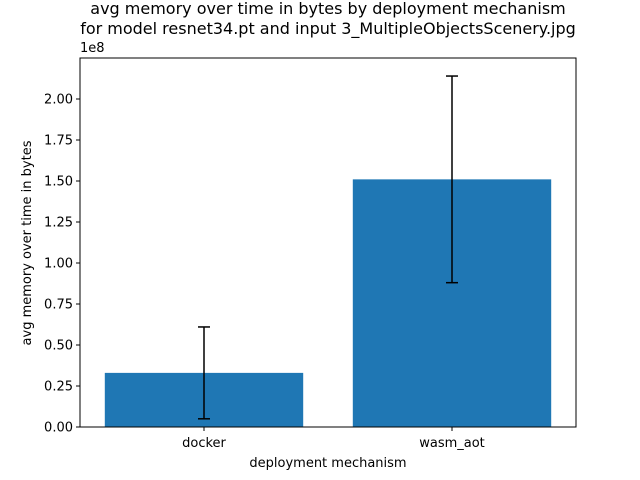 The height and width of the screenshot is (480, 640). Describe the element at coordinates (58, 182) in the screenshot. I see `y-tick-label-6: 1.50` at that location.